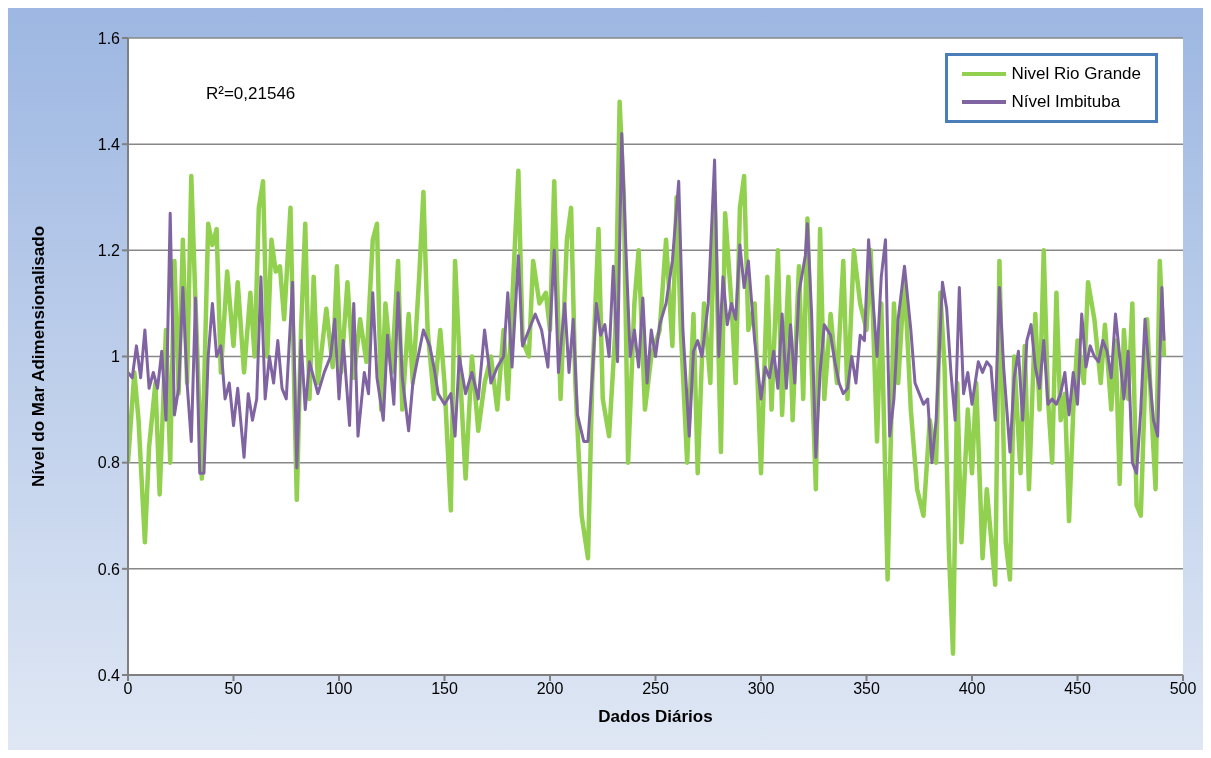 Image resolution: width=1211 pixels, height=758 pixels. I want to click on legend-label: Nível Imbituba, so click(1066, 102).